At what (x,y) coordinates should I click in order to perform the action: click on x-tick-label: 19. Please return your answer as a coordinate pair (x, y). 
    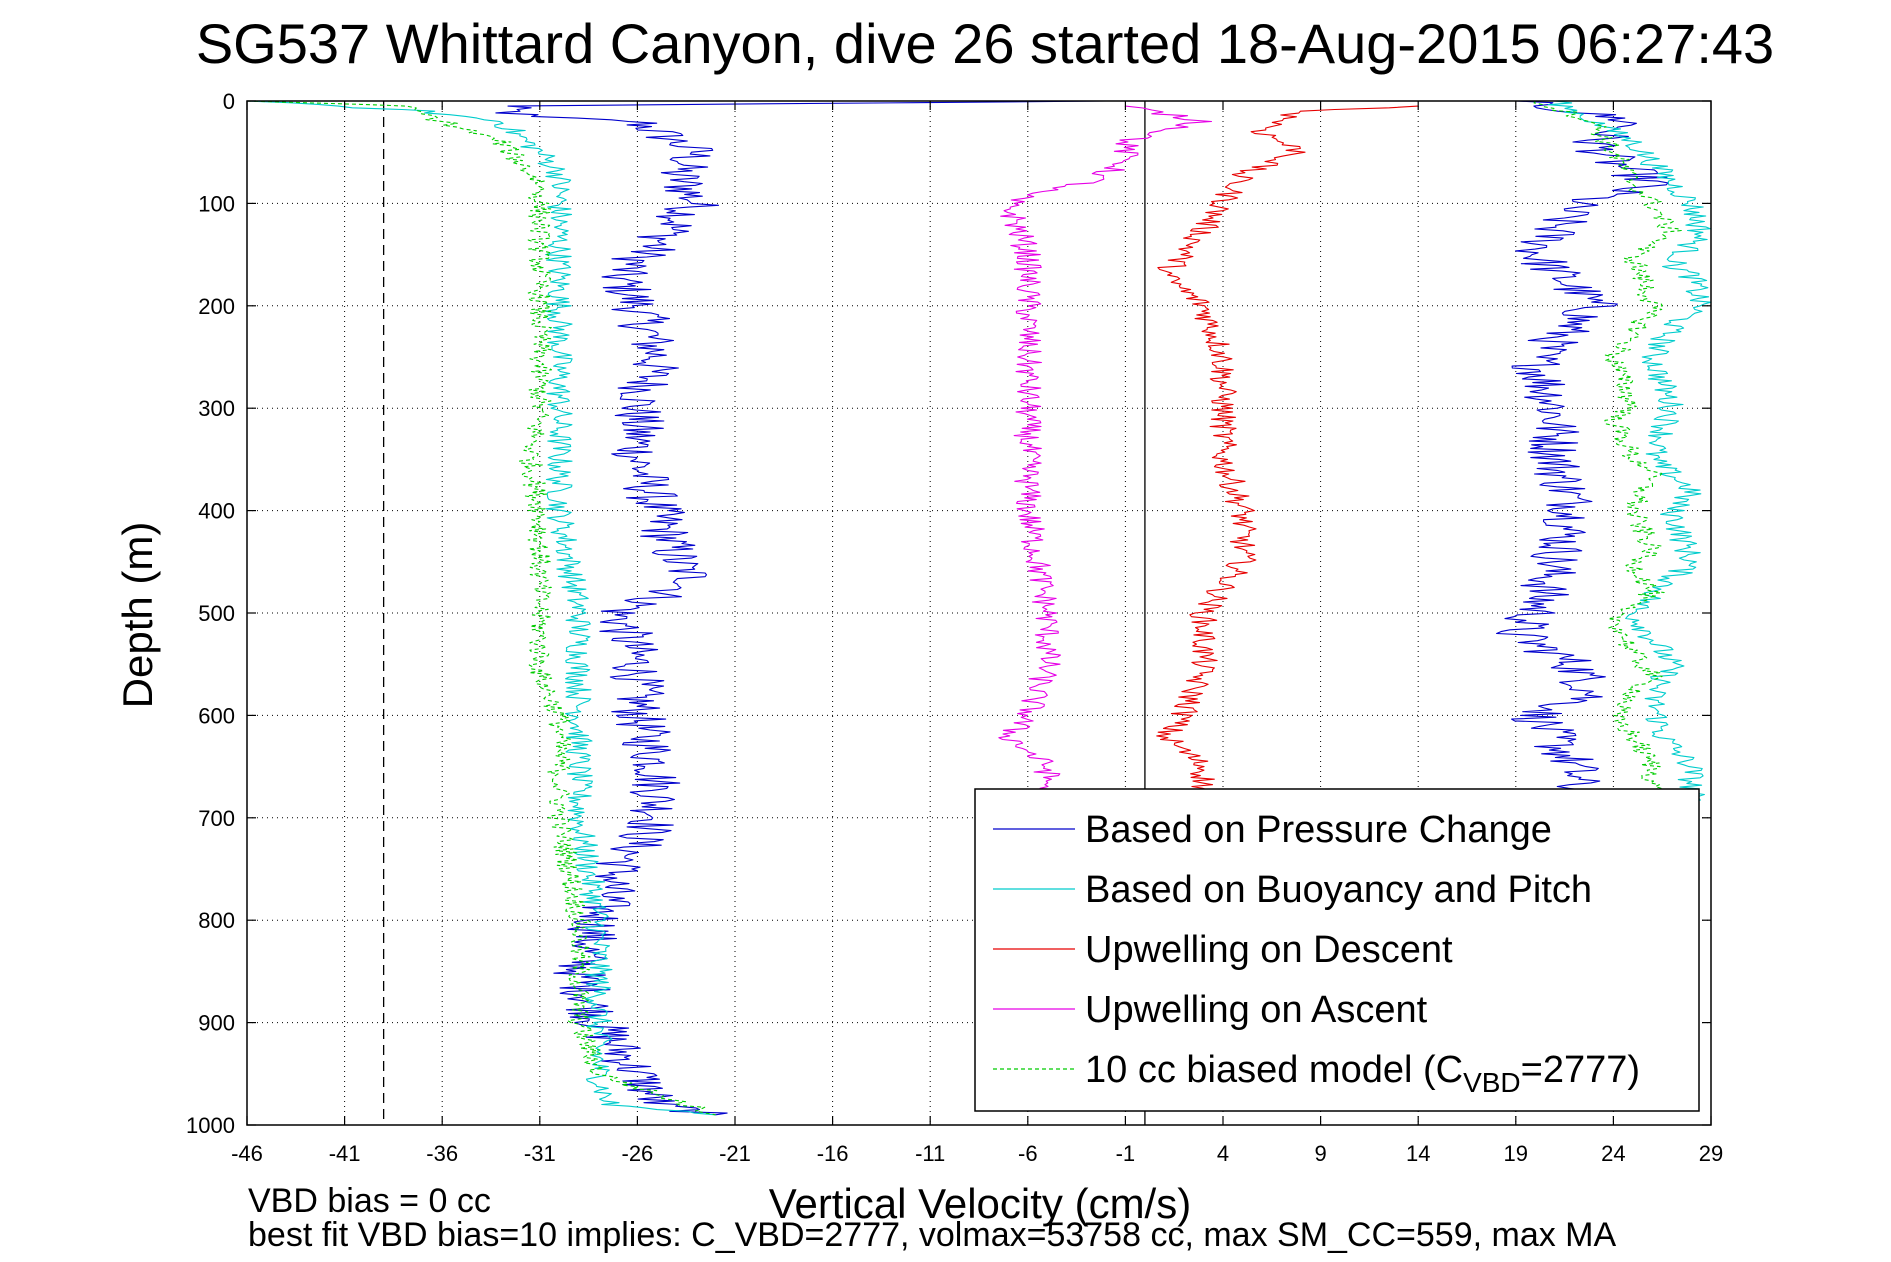
    Looking at the image, I should click on (1516, 1153).